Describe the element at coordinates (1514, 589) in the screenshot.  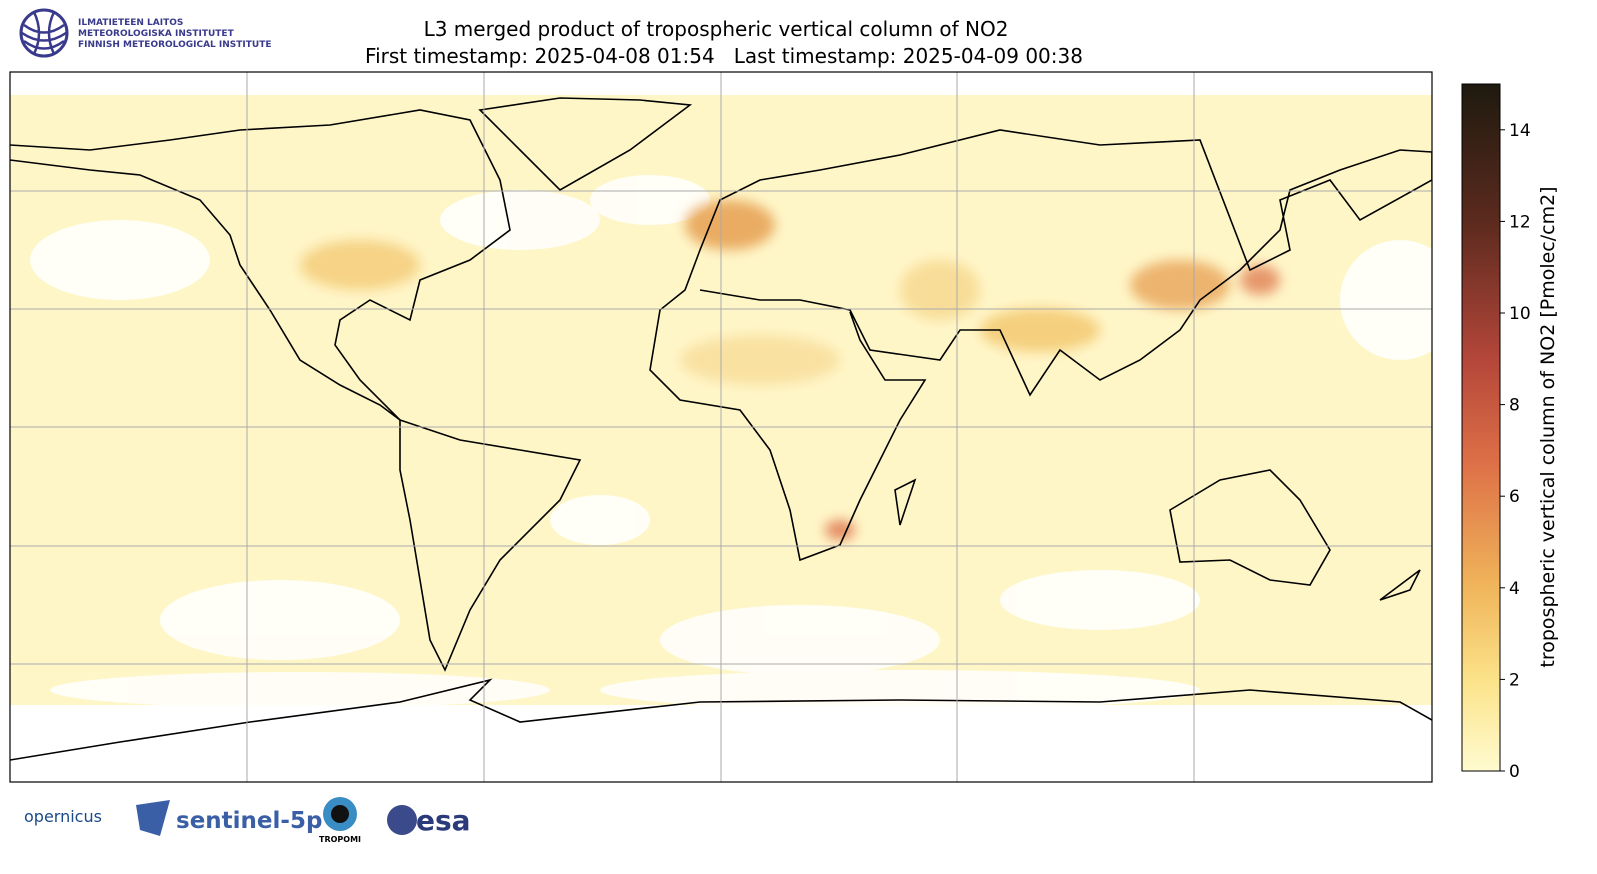
I see `colorbar-tick-label: 4` at that location.